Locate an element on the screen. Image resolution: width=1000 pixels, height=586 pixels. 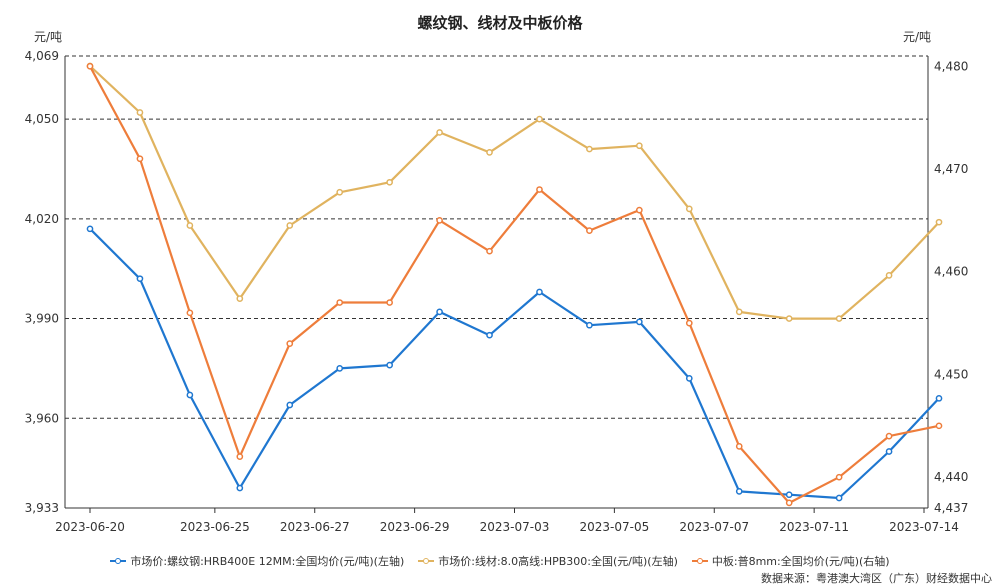
legend-item-wire-rod: 市场价:线材:8.0高线:HPB300:全国(元/吨)(左轴) is located at coordinates (548, 561).